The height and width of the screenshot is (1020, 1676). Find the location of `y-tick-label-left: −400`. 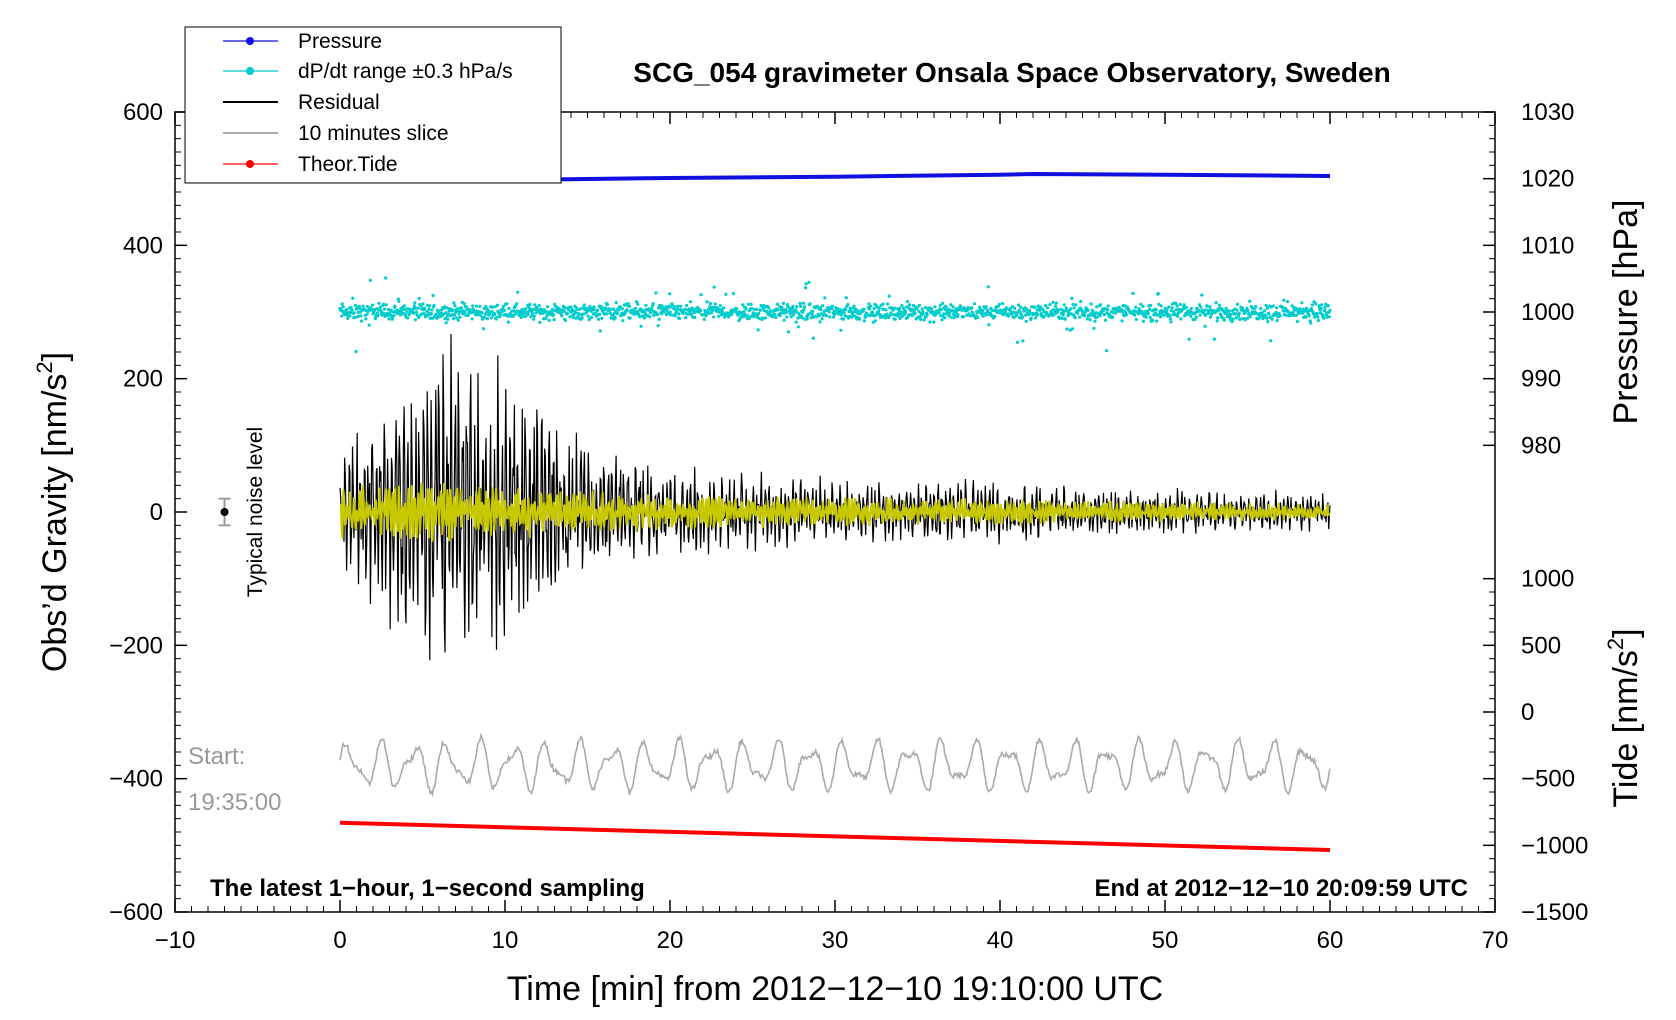

y-tick-label-left: −400 is located at coordinates (136, 779).